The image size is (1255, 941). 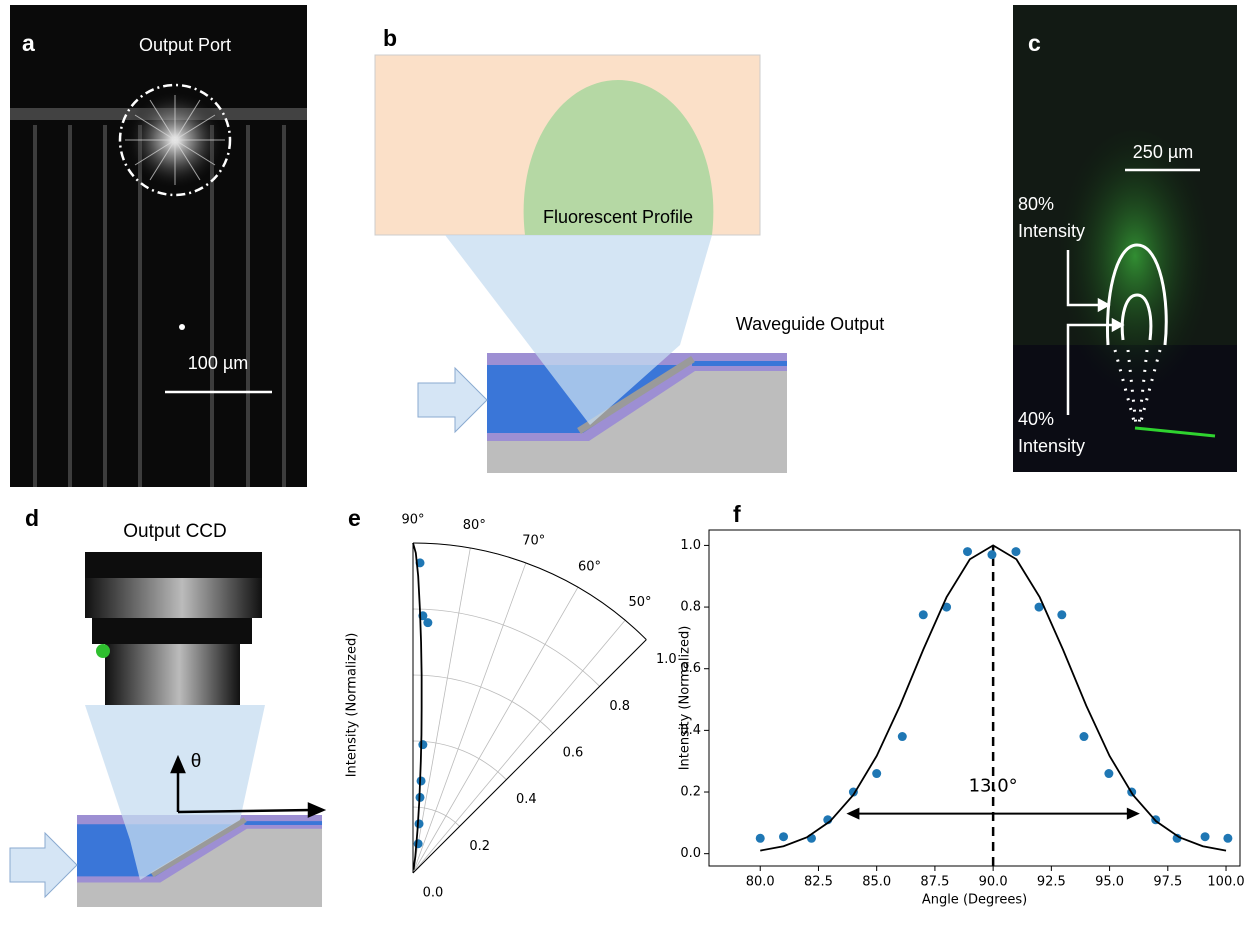 What do you see at coordinates (993, 882) in the screenshot?
I see `x-tick-label: 90.0` at bounding box center [993, 882].